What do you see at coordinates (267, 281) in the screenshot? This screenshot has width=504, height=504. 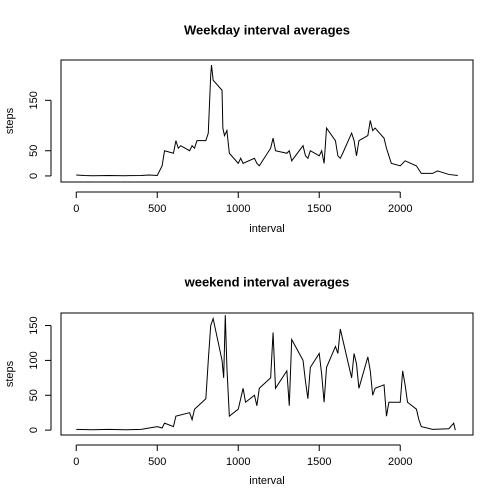 I see `chart-title: weekend interval averages` at bounding box center [267, 281].